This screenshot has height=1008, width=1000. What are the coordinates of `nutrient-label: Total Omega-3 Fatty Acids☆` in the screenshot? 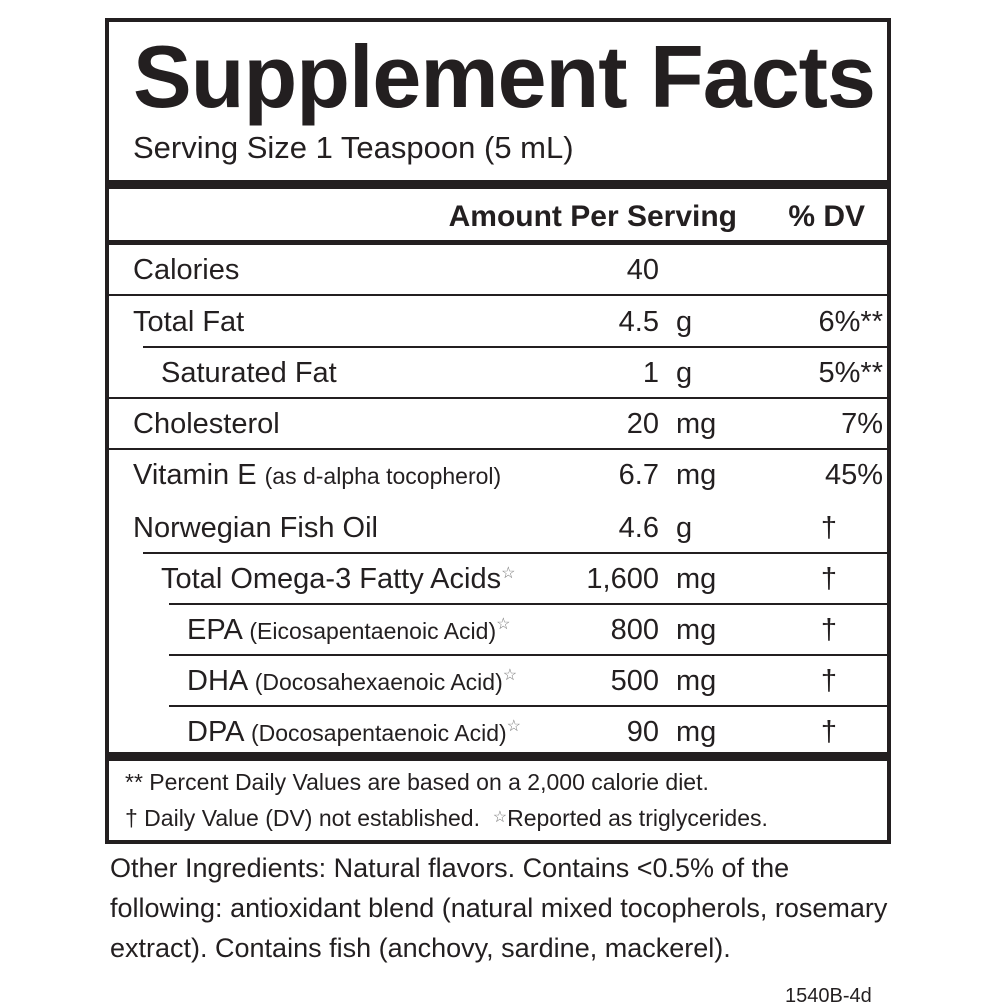 It's located at (338, 579).